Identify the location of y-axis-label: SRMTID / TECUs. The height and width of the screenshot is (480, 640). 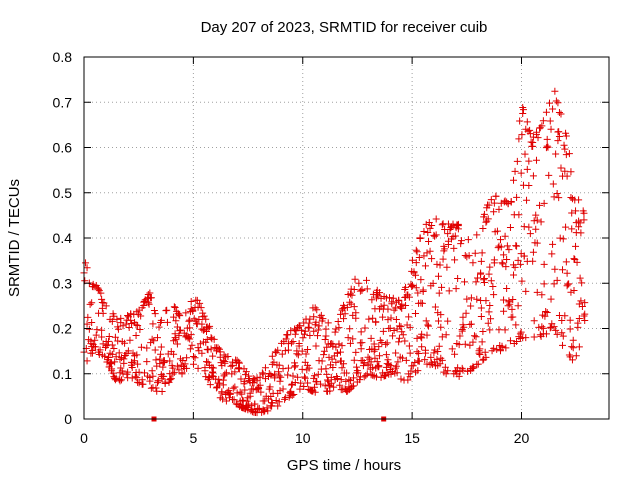
(14, 238).